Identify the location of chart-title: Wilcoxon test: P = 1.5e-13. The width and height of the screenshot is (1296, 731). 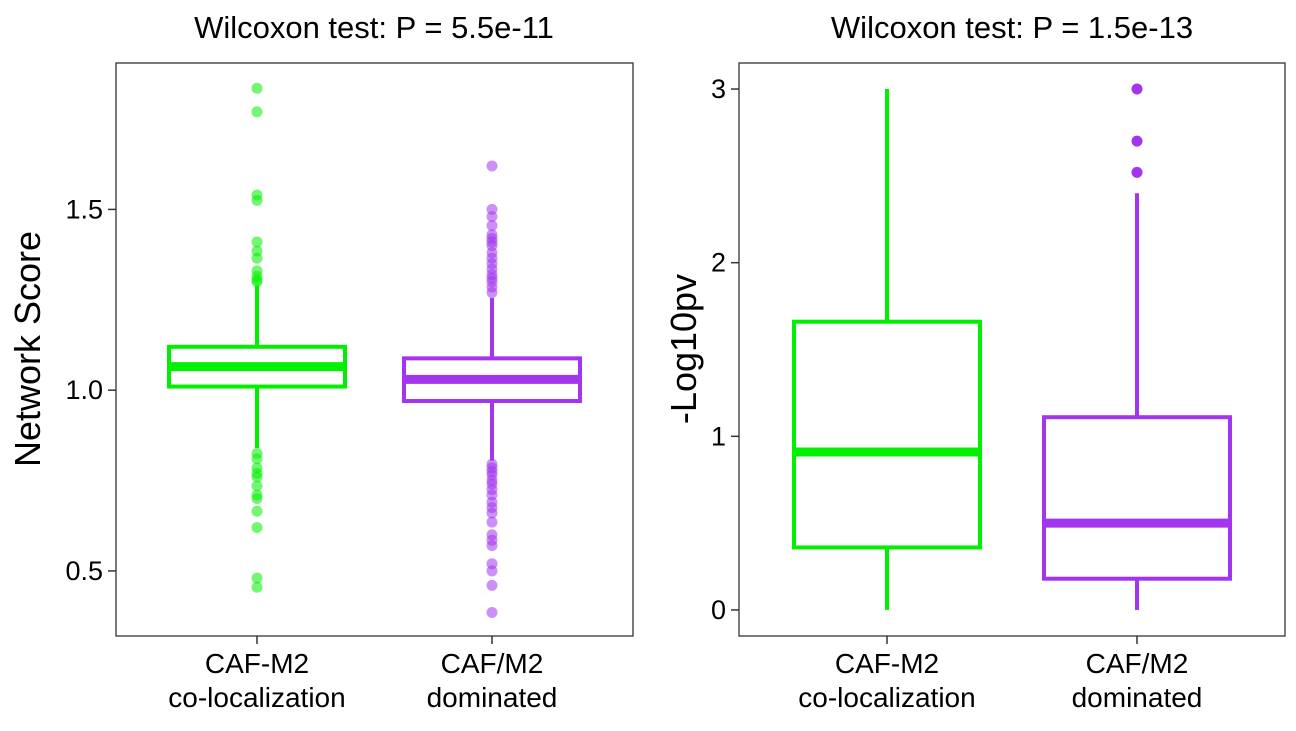
(1012, 27).